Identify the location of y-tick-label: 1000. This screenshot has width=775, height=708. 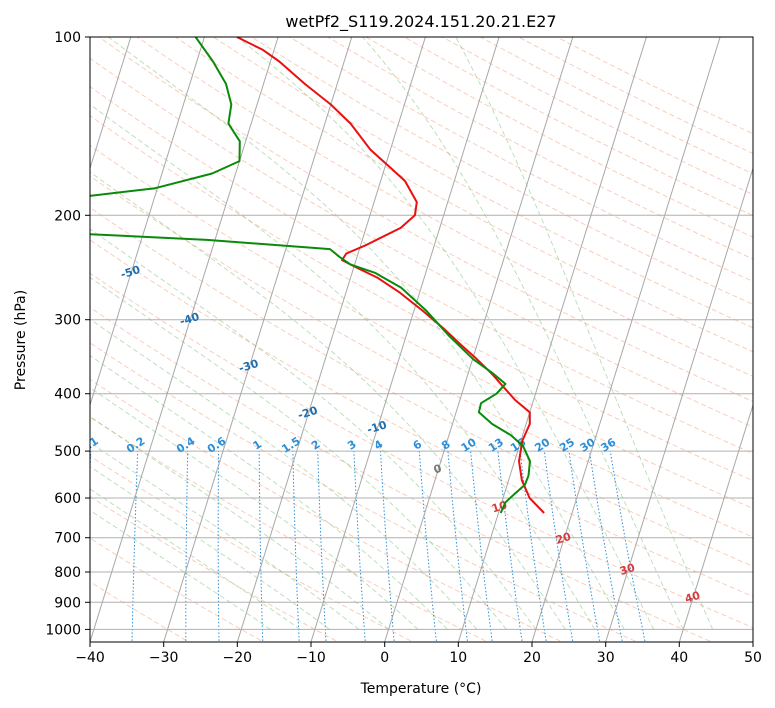
(63, 630).